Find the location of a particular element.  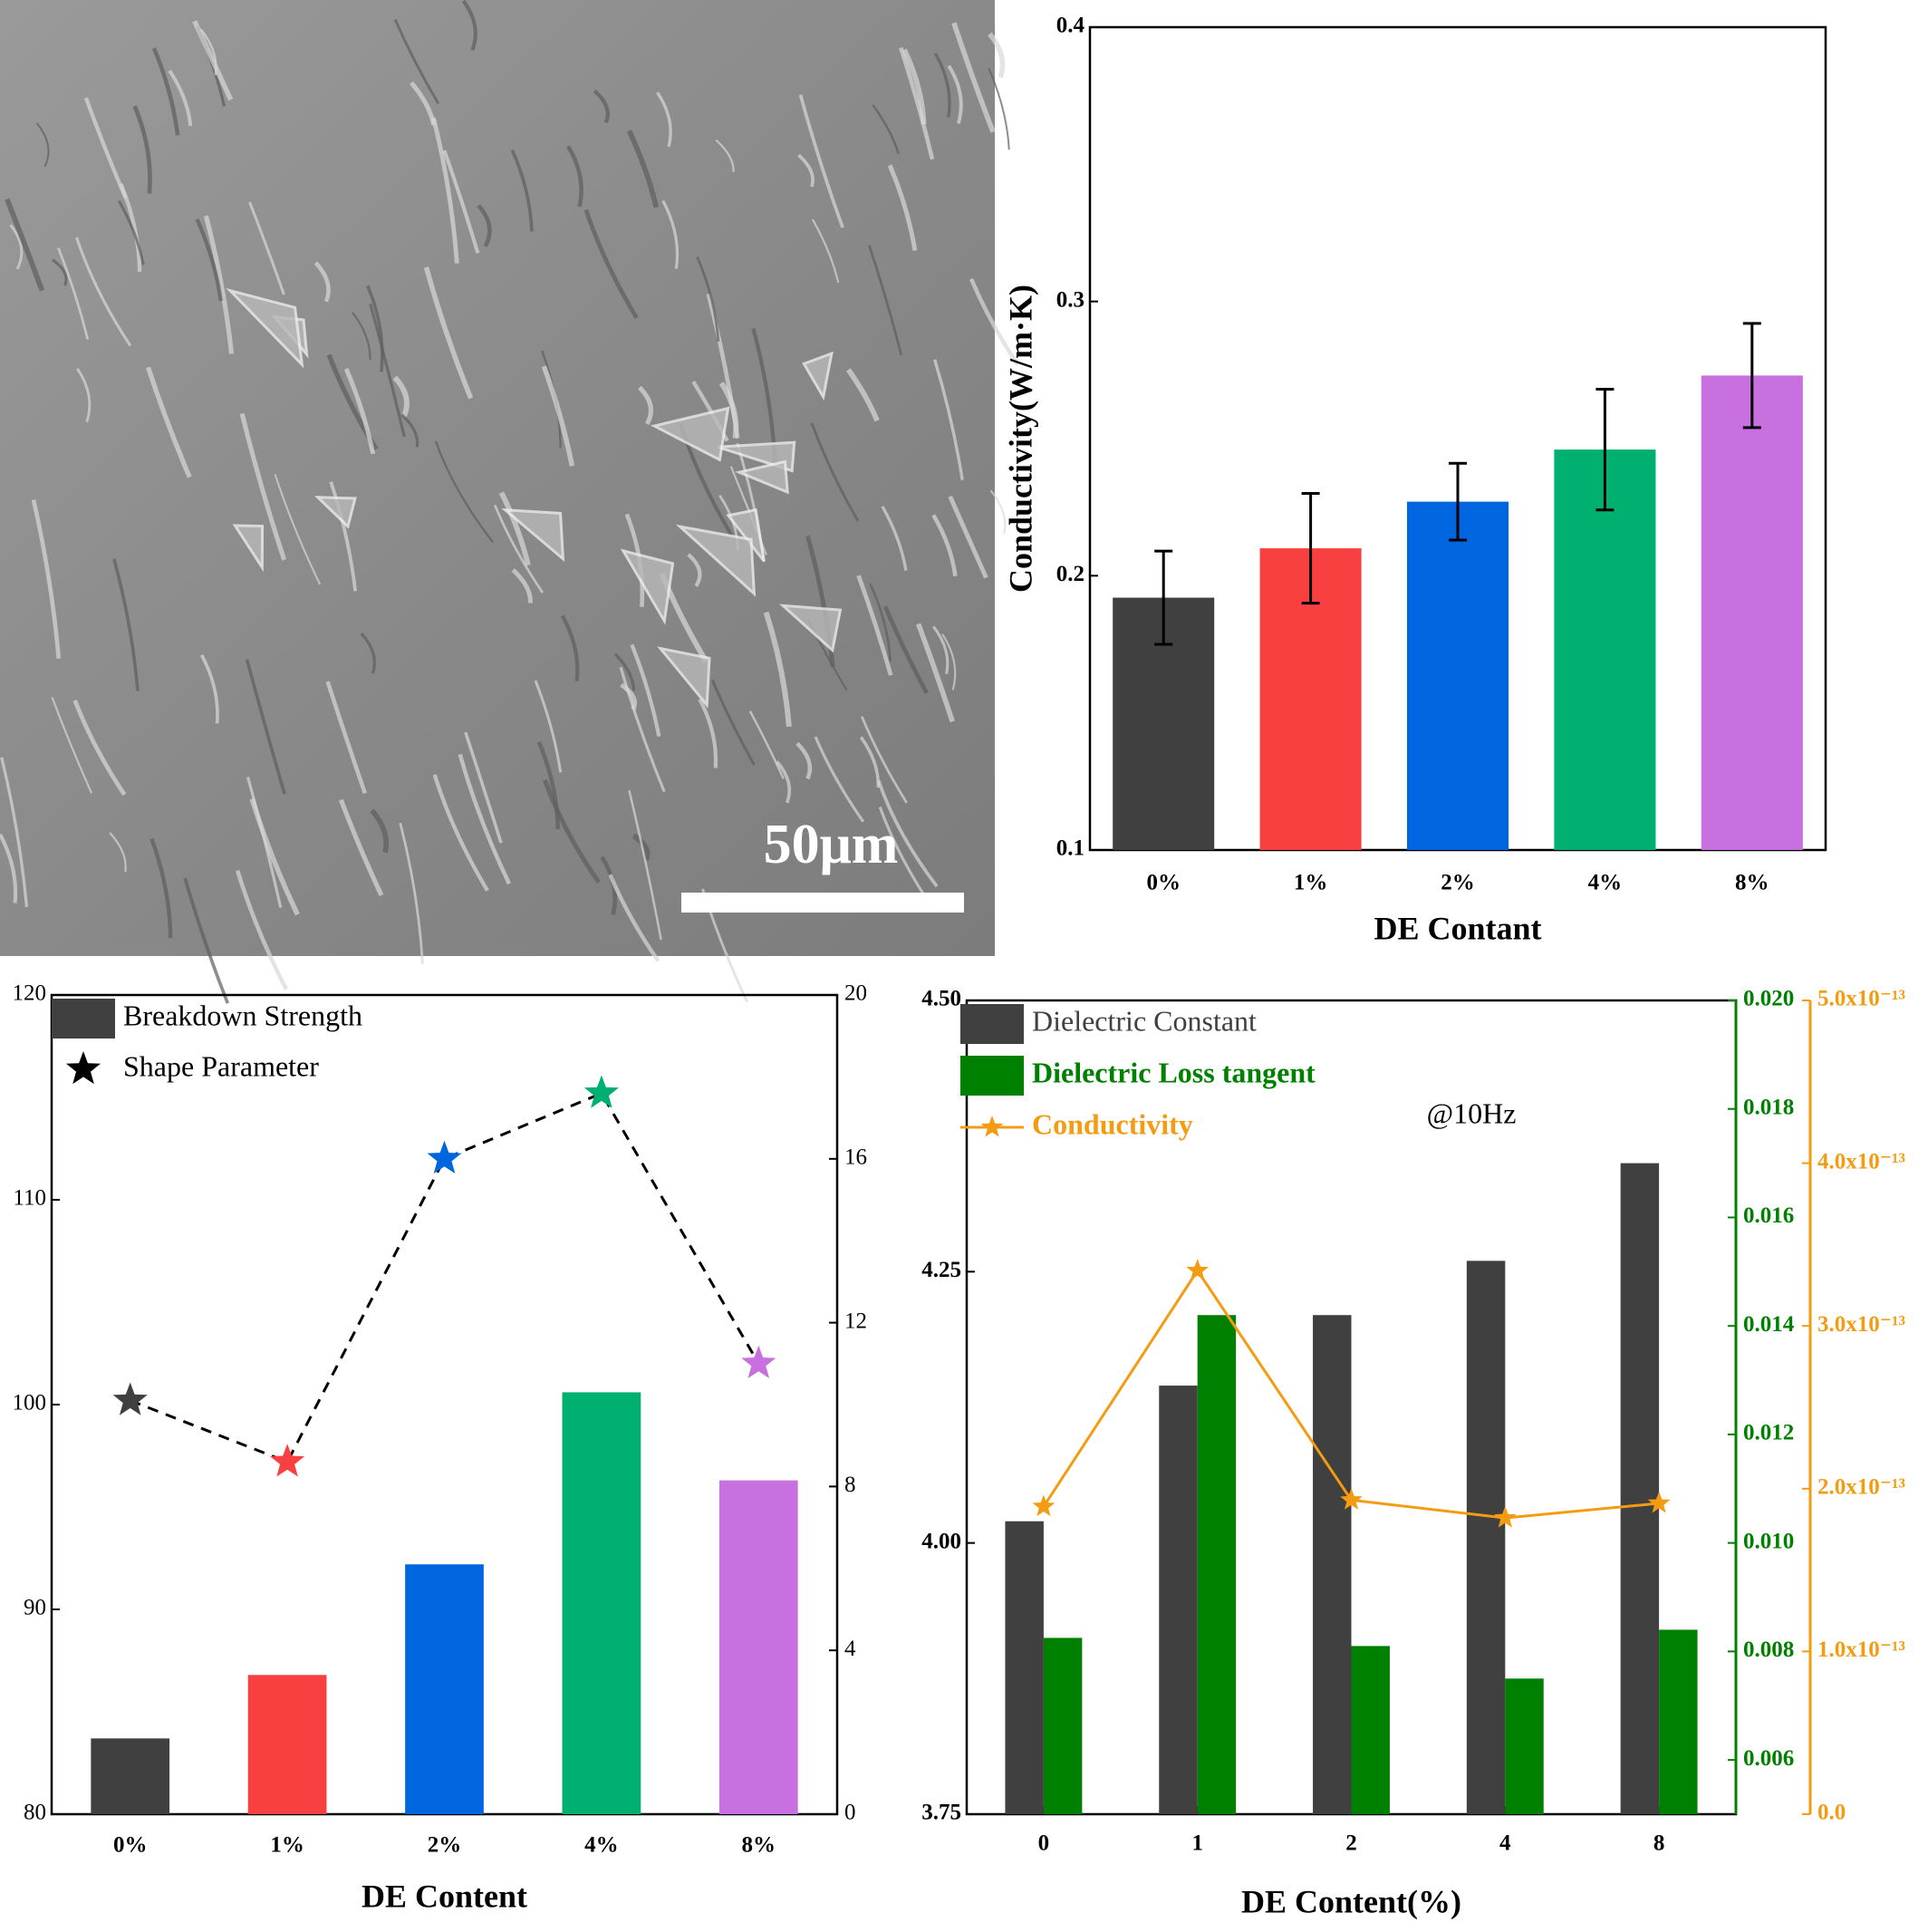

scale-bar is located at coordinates (822, 903).